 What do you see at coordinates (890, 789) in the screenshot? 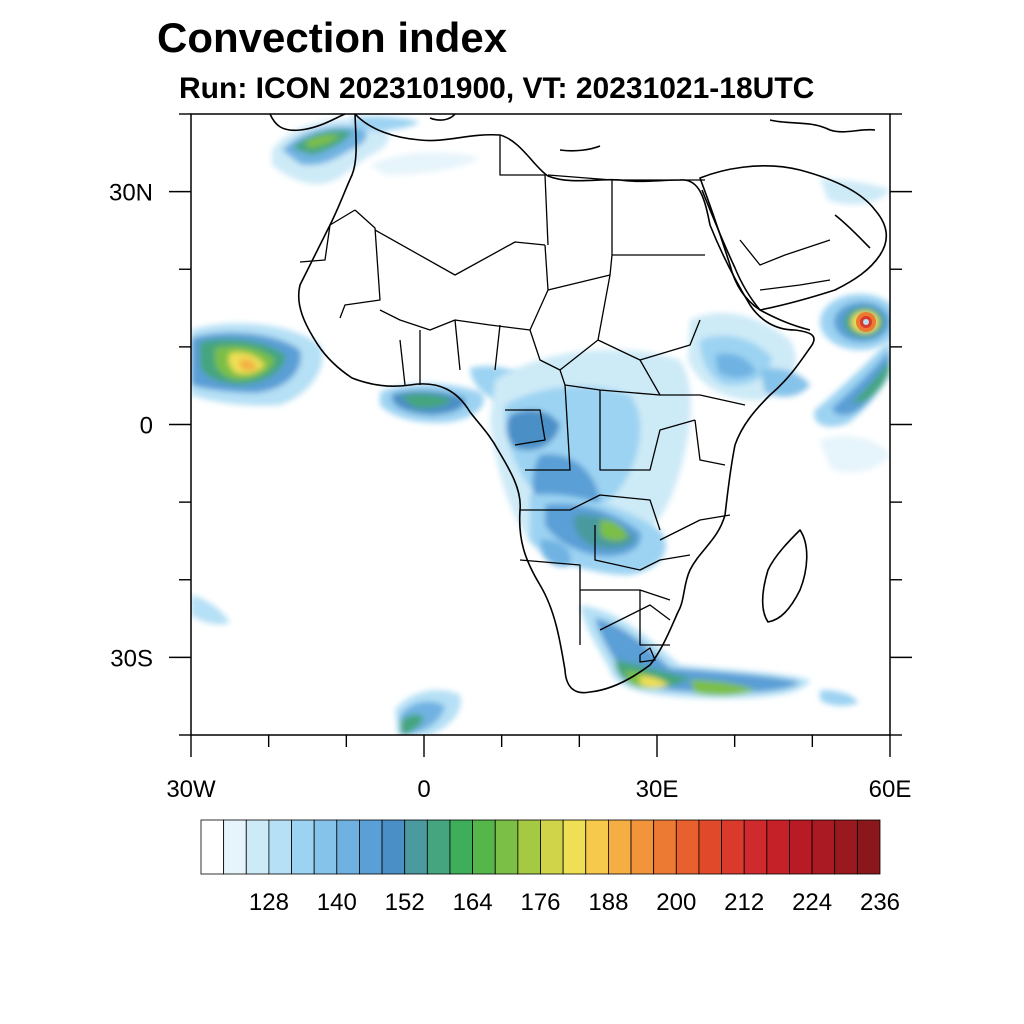
I see `lon-tick-label: 60E` at bounding box center [890, 789].